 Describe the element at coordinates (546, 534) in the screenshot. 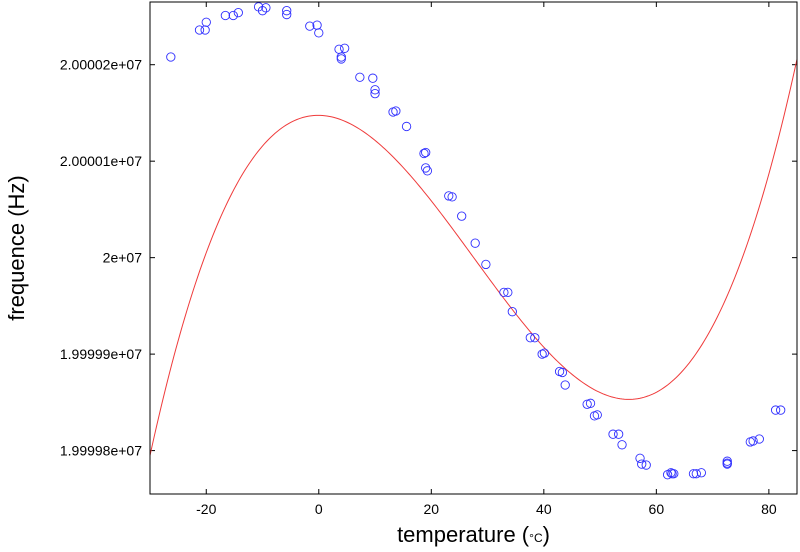

I see `x-axis-unit-close: )` at that location.